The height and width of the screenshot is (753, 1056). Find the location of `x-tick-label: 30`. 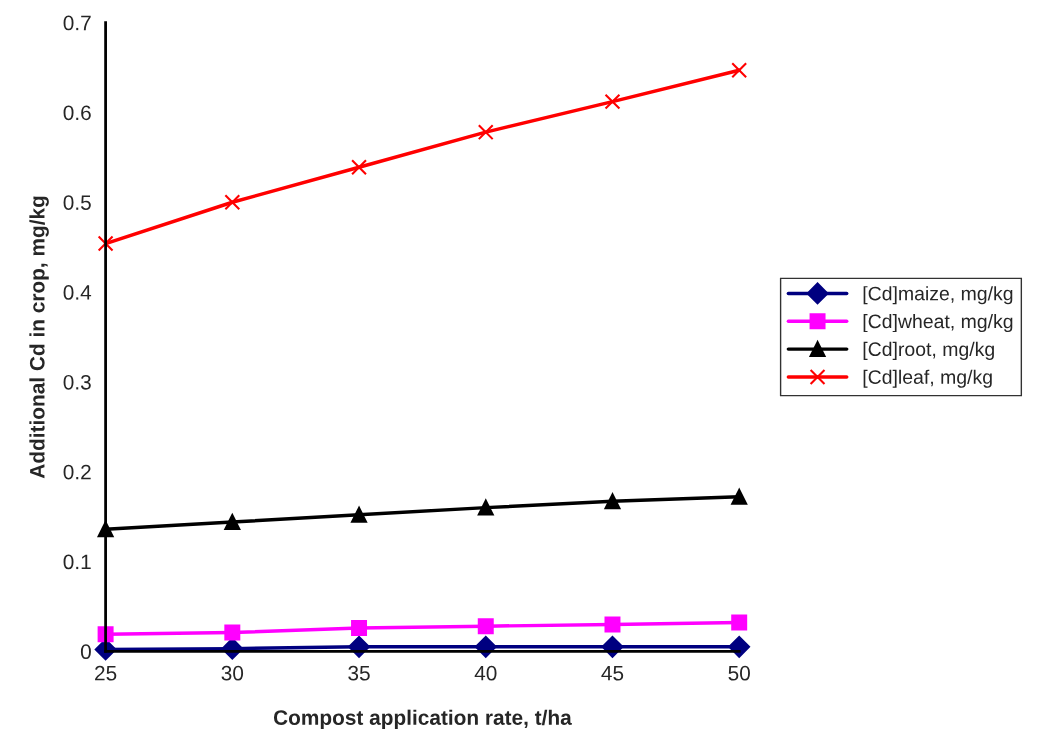

x-tick-label: 30 is located at coordinates (232, 673).